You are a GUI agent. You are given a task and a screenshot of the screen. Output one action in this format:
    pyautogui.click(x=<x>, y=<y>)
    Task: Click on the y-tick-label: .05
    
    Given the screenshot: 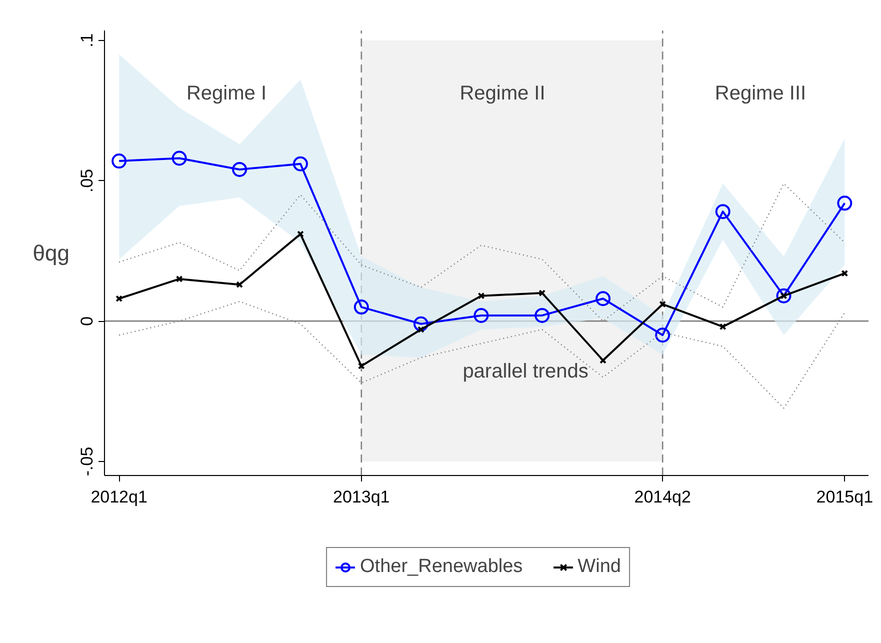 What is the action you would take?
    pyautogui.click(x=87, y=180)
    